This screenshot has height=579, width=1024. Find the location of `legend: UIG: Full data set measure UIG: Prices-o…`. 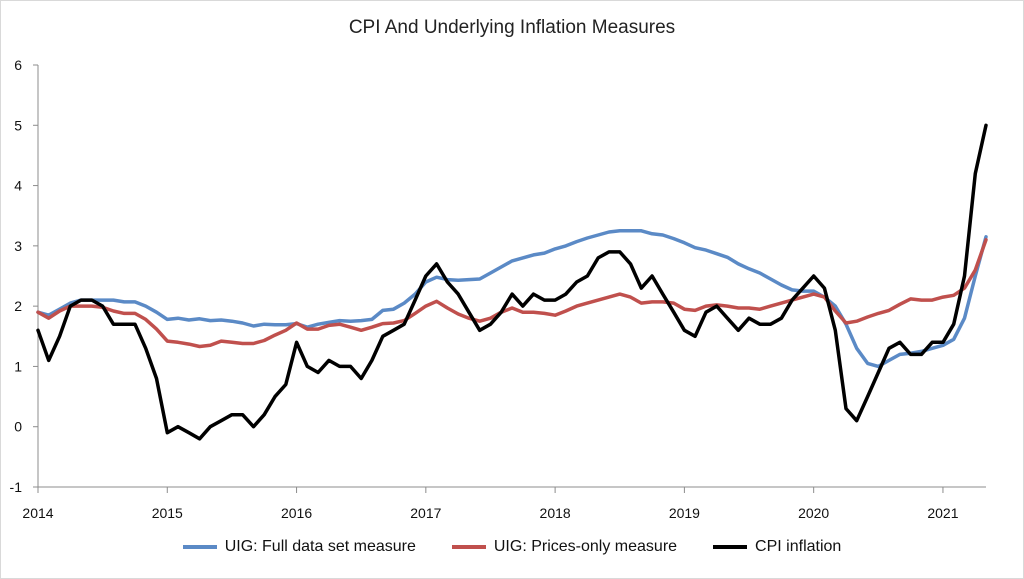

legend: UIG: Full data set measure UIG: Prices-o… is located at coordinates (512, 547).